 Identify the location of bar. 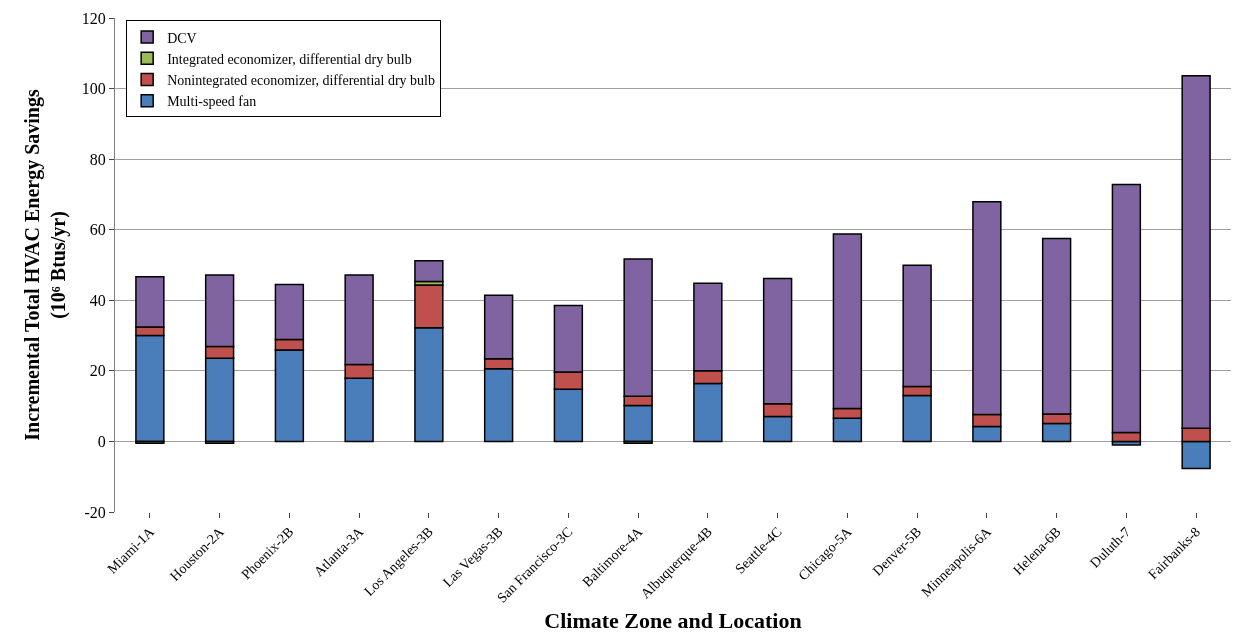
(429, 271).